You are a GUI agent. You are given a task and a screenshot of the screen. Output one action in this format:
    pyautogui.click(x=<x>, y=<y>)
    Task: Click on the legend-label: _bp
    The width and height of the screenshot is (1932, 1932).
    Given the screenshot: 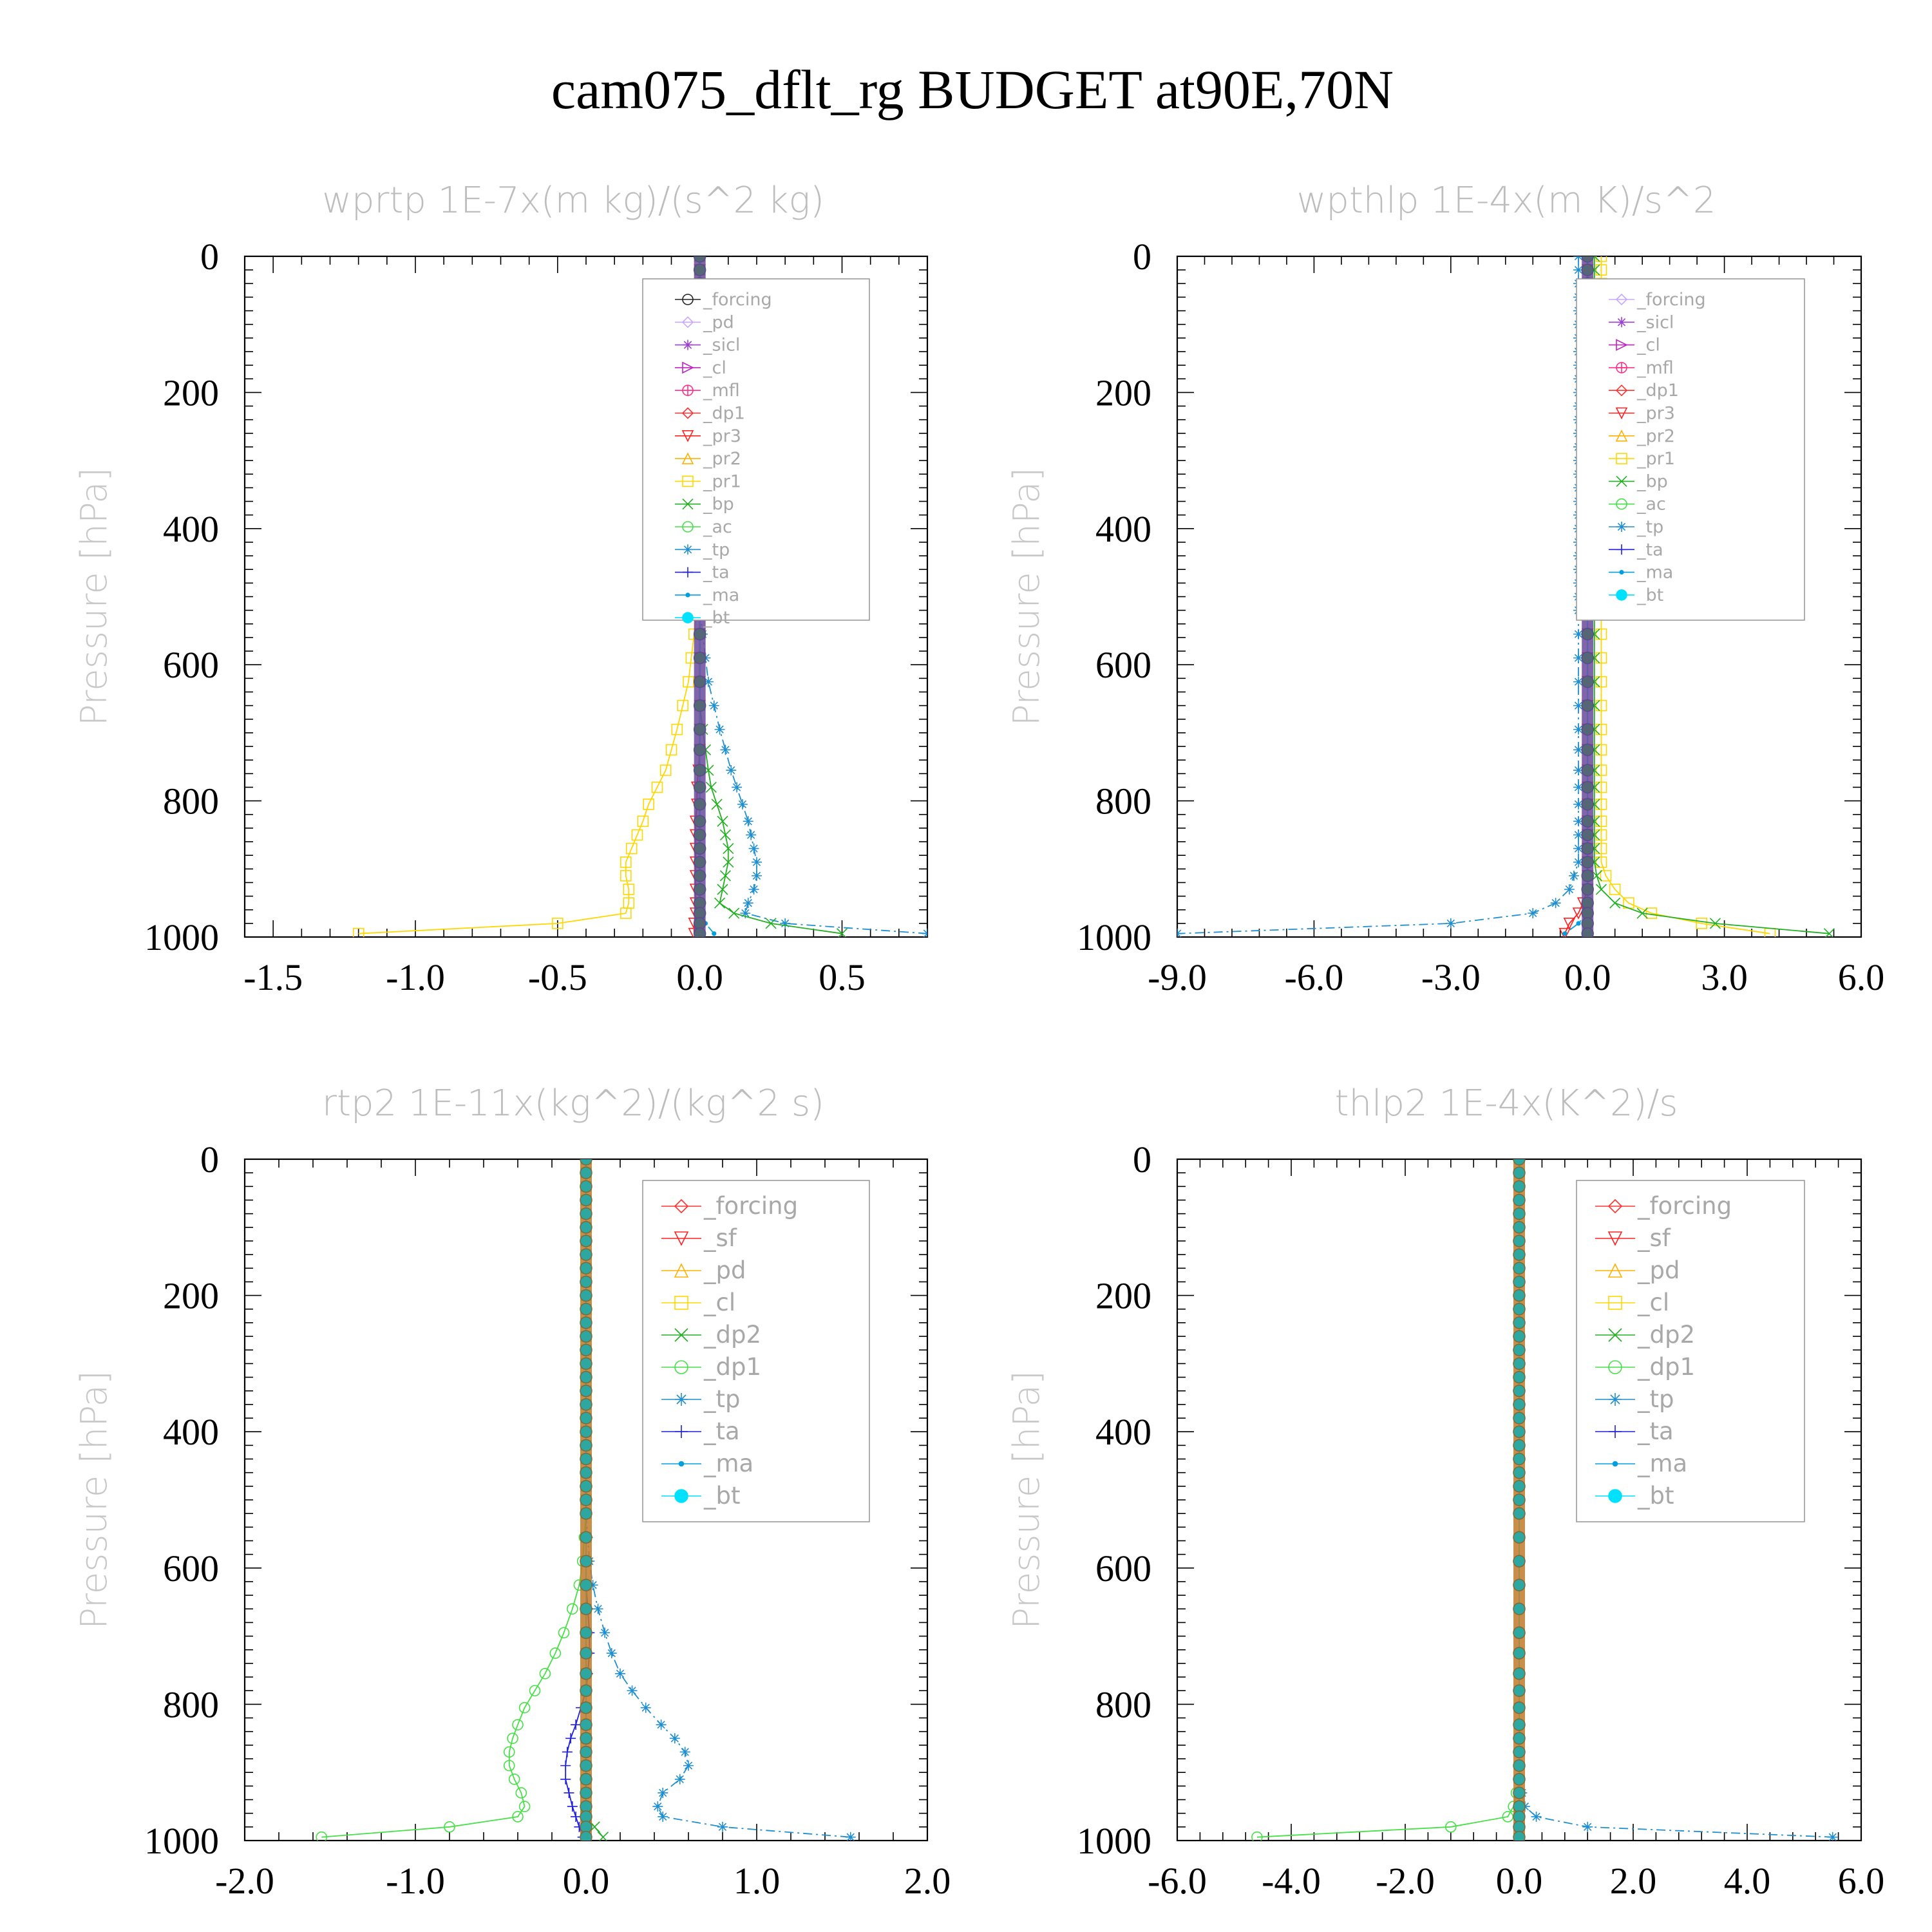 What is the action you would take?
    pyautogui.click(x=718, y=505)
    